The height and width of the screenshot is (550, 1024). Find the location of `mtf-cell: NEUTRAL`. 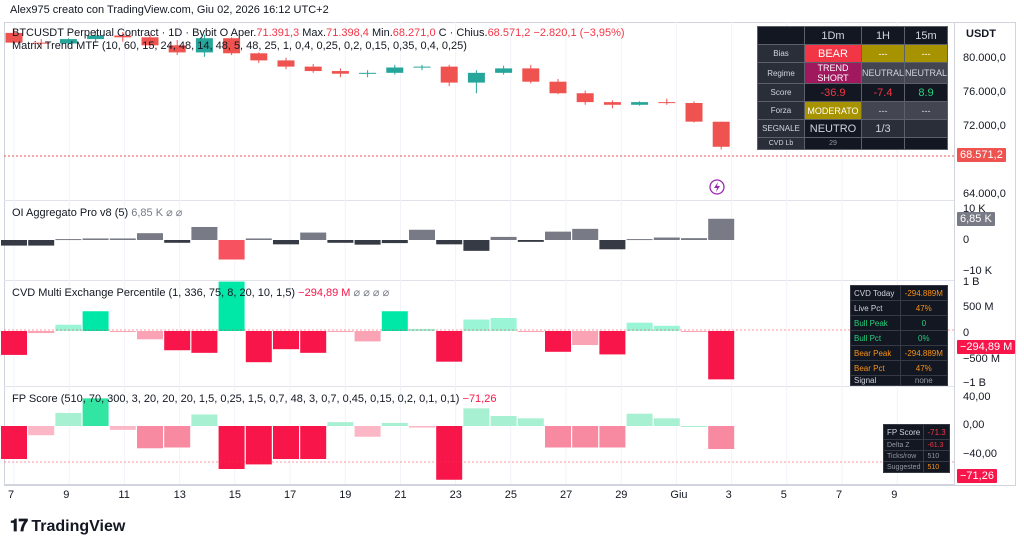

mtf-cell: NEUTRAL is located at coordinates (882, 73).